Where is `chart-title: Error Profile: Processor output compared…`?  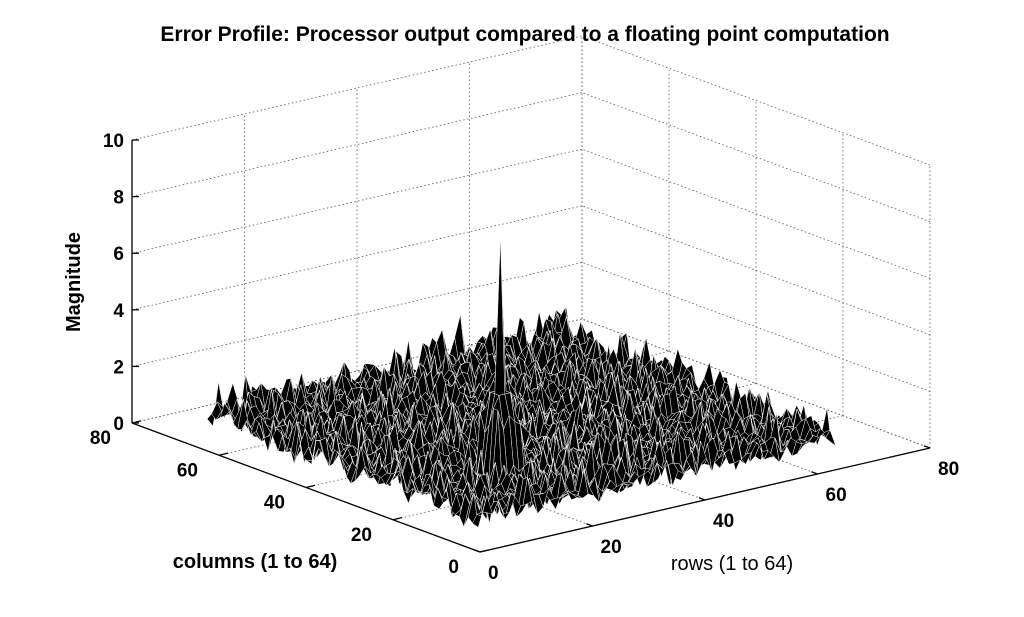
chart-title: Error Profile: Processor output compared… is located at coordinates (524, 34).